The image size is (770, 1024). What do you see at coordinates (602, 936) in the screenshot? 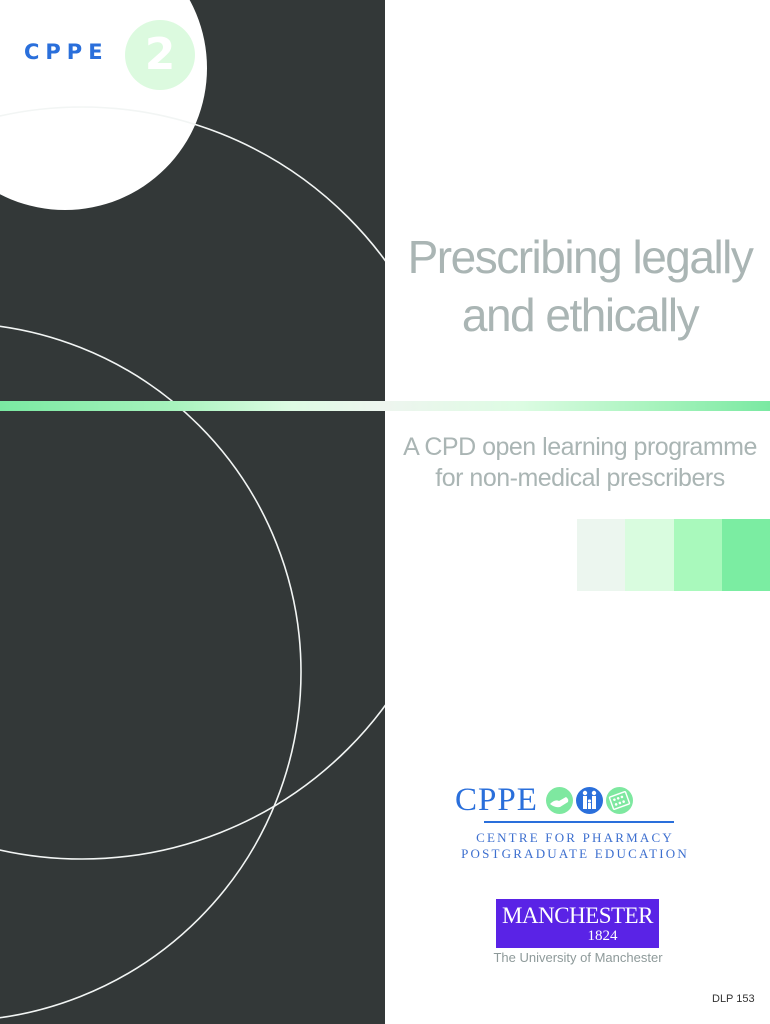
I see `manchester-year: 1824` at bounding box center [602, 936].